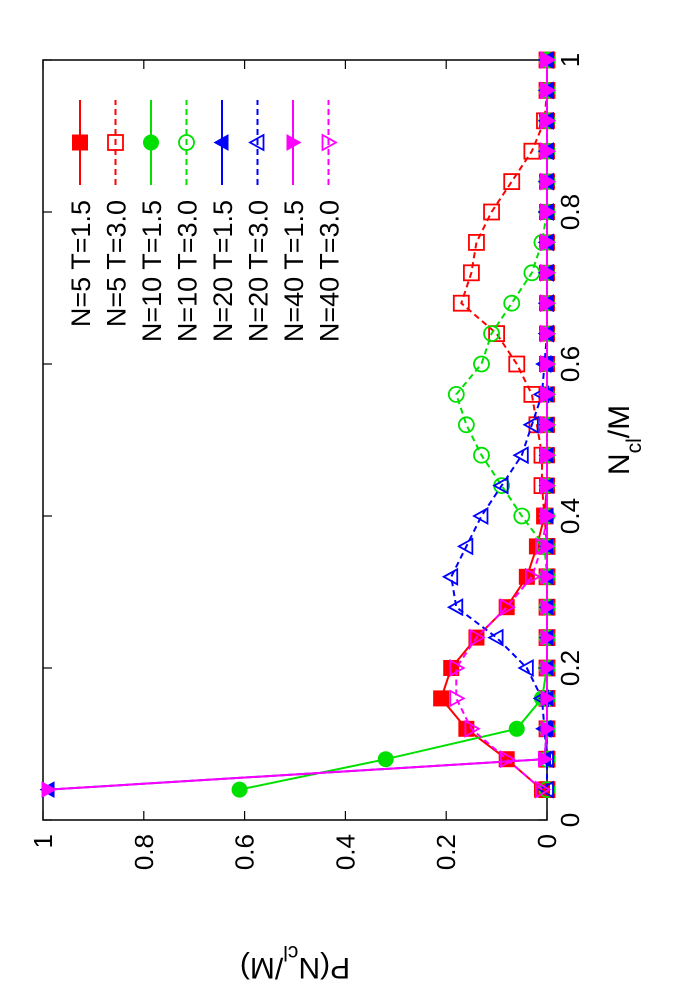 The image size is (700, 1000). What do you see at coordinates (144, 852) in the screenshot?
I see `y-tick-label: 0.8` at bounding box center [144, 852].